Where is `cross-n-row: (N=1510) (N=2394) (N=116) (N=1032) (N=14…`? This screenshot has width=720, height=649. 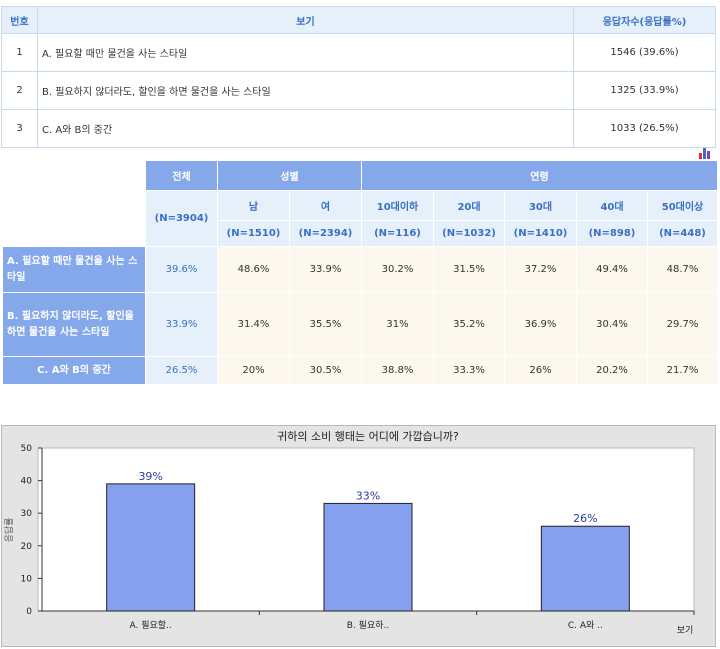 cross-n-row: (N=1510) (N=2394) (N=116) (N=1032) (N=14… is located at coordinates (360, 233).